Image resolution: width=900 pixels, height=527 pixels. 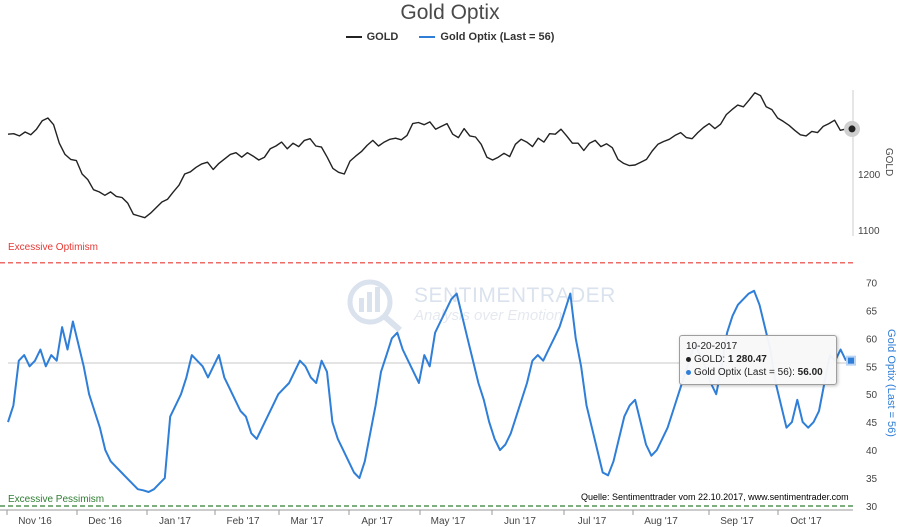 I want to click on legend-swatch-optix, so click(x=427, y=37).